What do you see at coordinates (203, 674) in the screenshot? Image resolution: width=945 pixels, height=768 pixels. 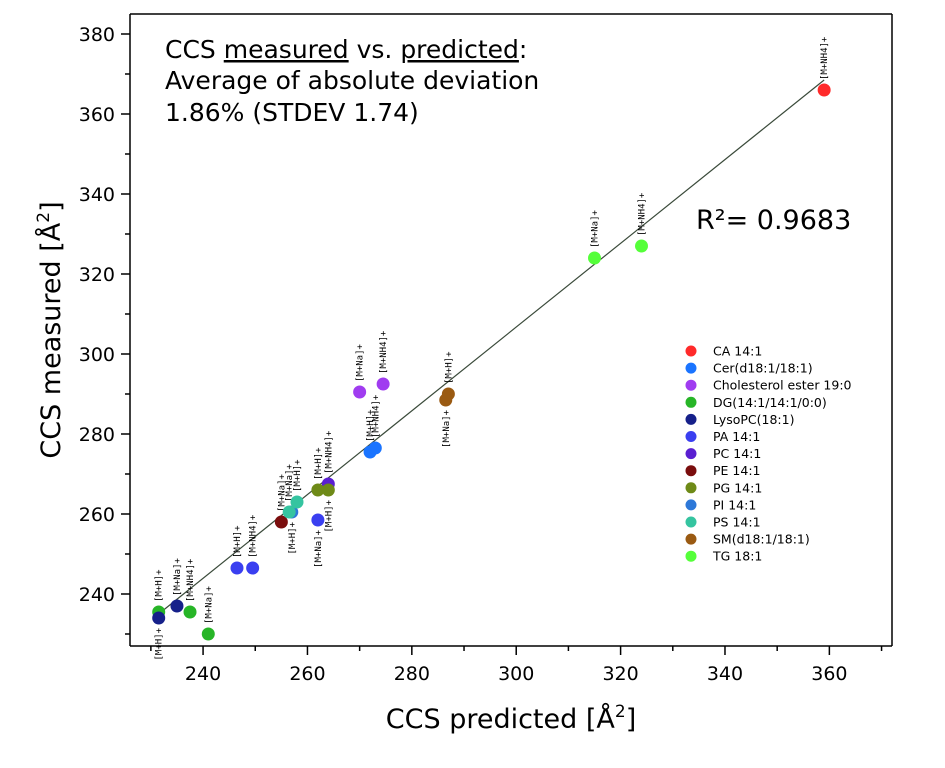 I see `x-tick-label: 240` at bounding box center [203, 674].